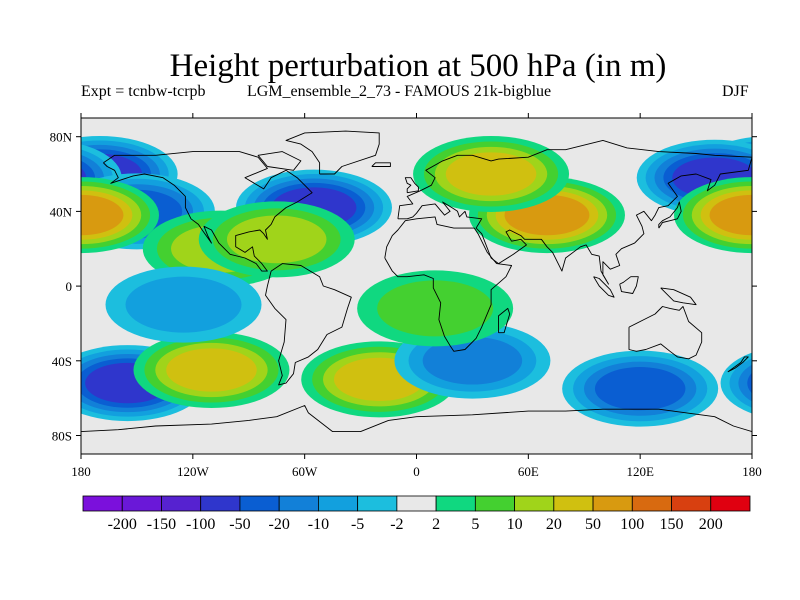 The width and height of the screenshot is (800, 600). What do you see at coordinates (122, 524) in the screenshot?
I see `colorbar-label: -200` at bounding box center [122, 524].